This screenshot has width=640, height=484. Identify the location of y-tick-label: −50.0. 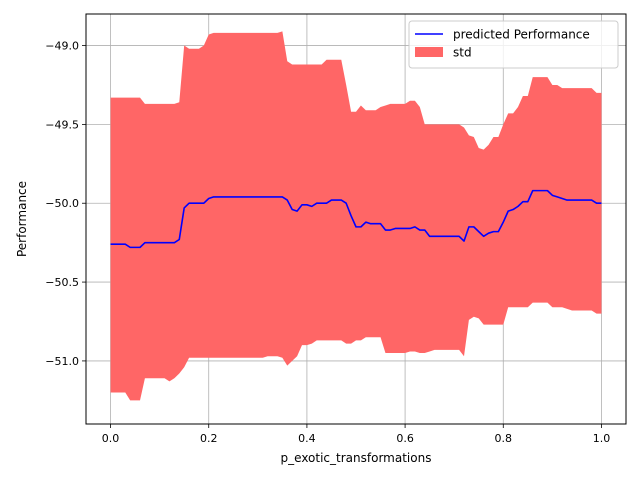
(62, 203).